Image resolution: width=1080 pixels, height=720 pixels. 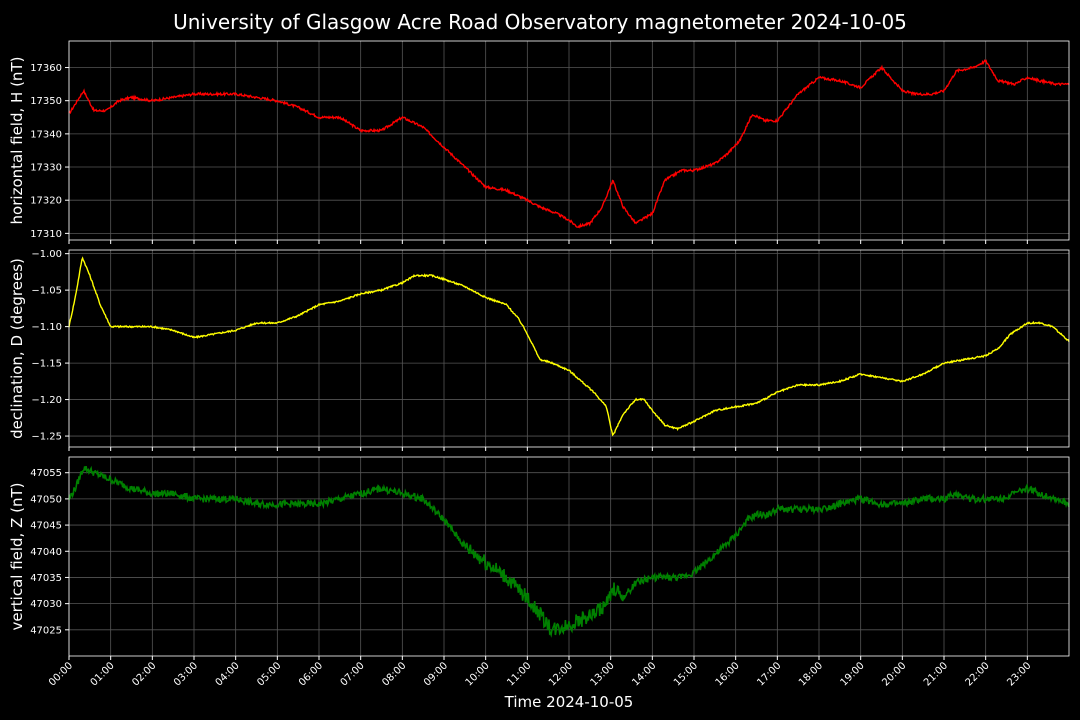 I want to click on y-tick-label: −1.10, so click(x=46, y=327).